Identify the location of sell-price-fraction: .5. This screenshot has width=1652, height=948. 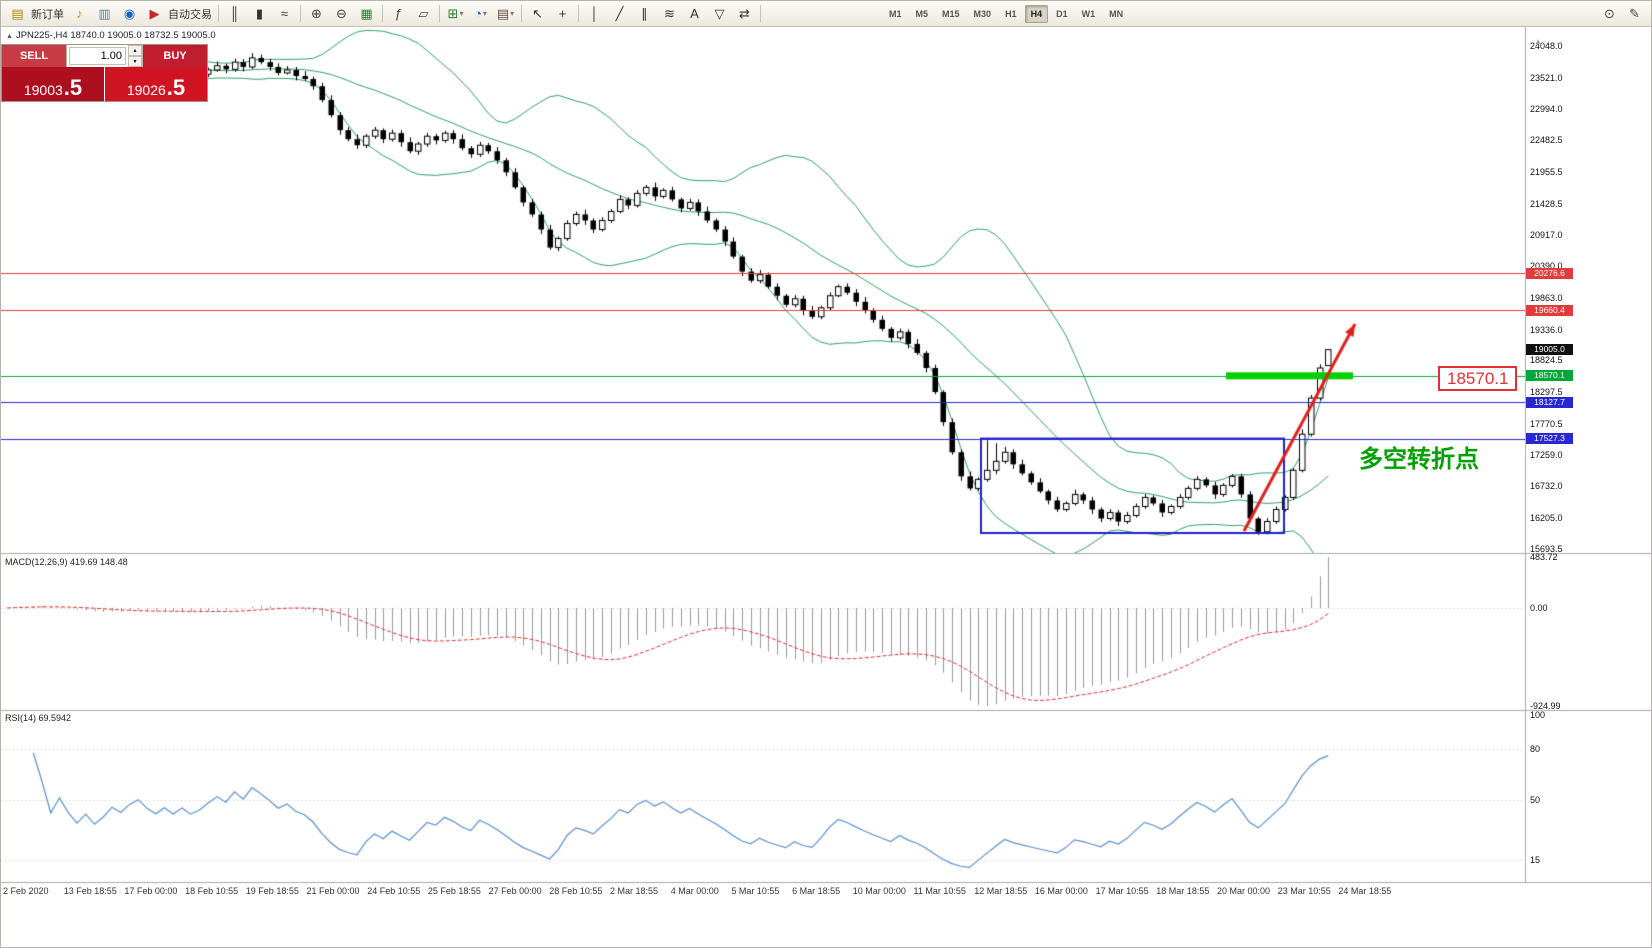
(73, 87).